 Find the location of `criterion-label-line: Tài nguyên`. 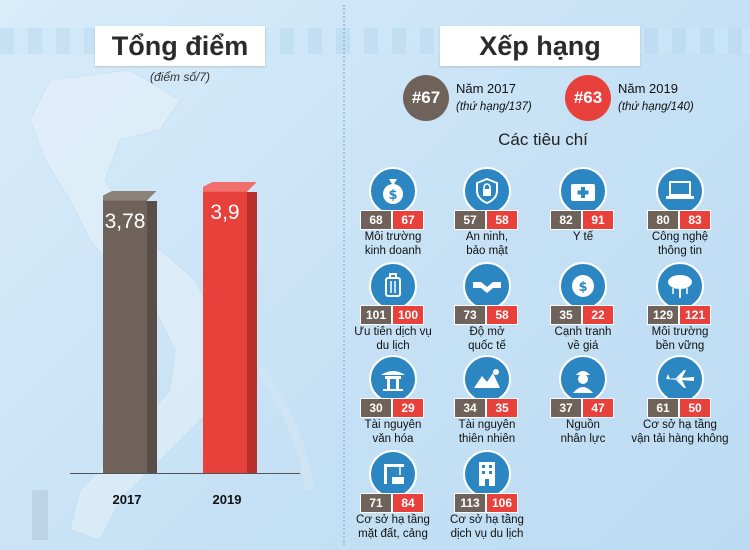

criterion-label-line: Tài nguyên is located at coordinates (393, 425).